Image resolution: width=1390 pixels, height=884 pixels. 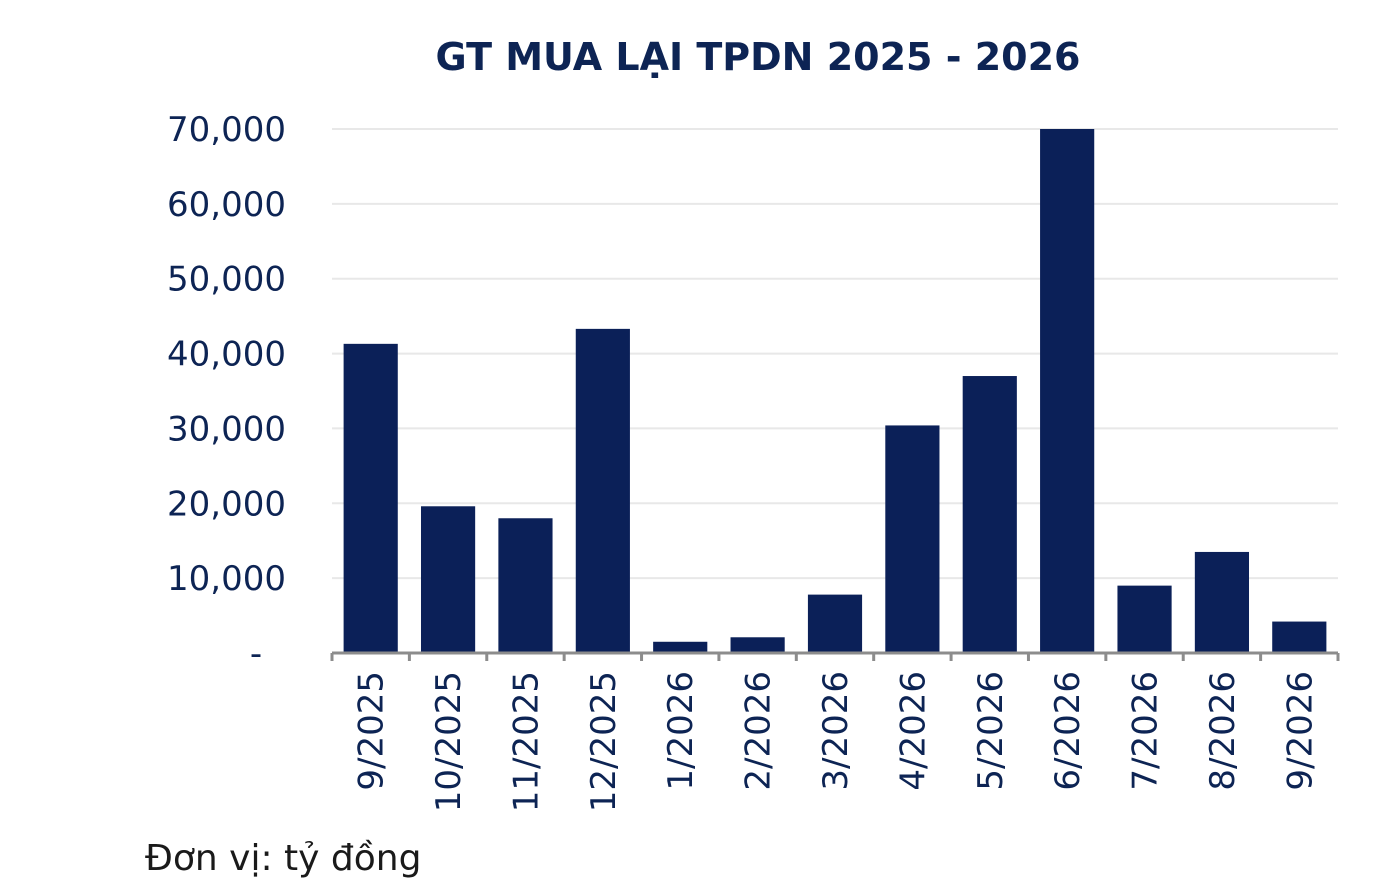 I want to click on y-tick-label: 10,000, so click(x=226, y=579).